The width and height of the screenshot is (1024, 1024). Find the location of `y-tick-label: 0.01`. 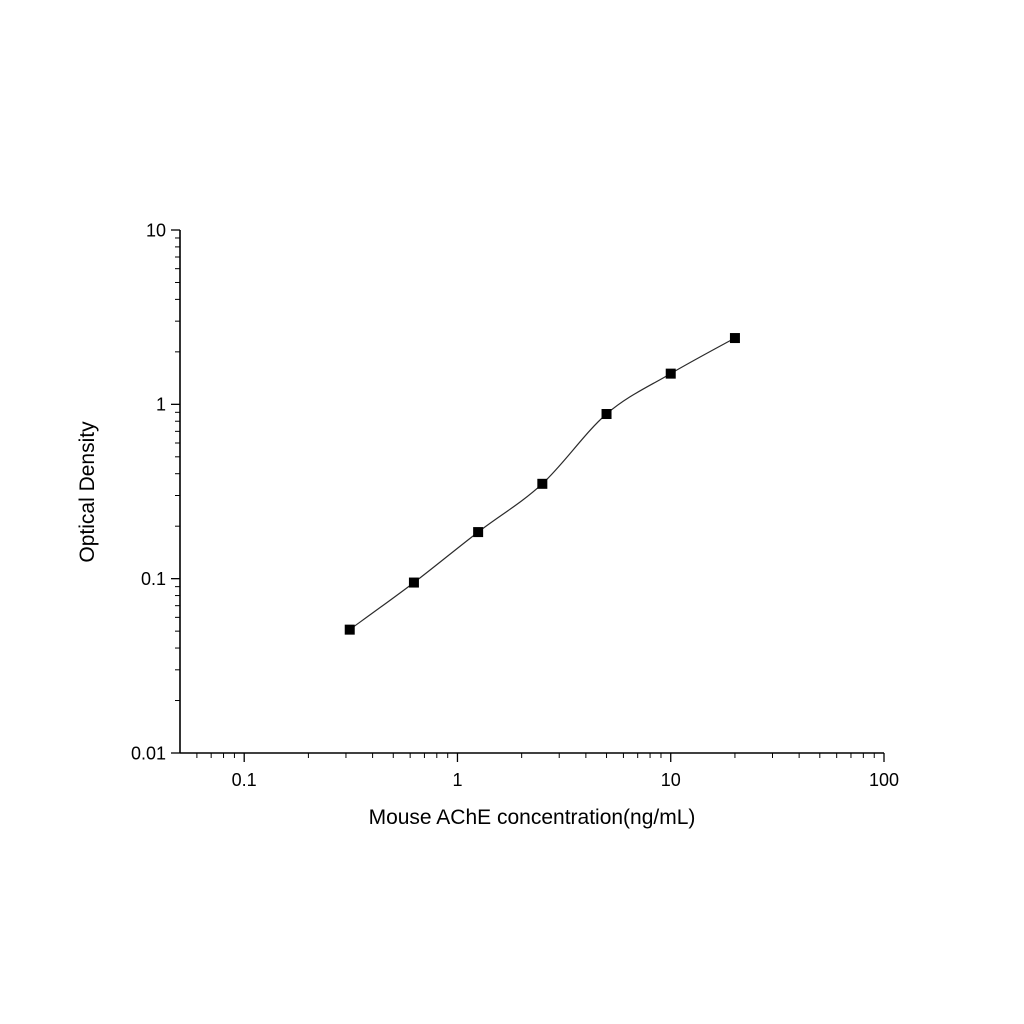

y-tick-label: 0.01 is located at coordinates (148, 753).